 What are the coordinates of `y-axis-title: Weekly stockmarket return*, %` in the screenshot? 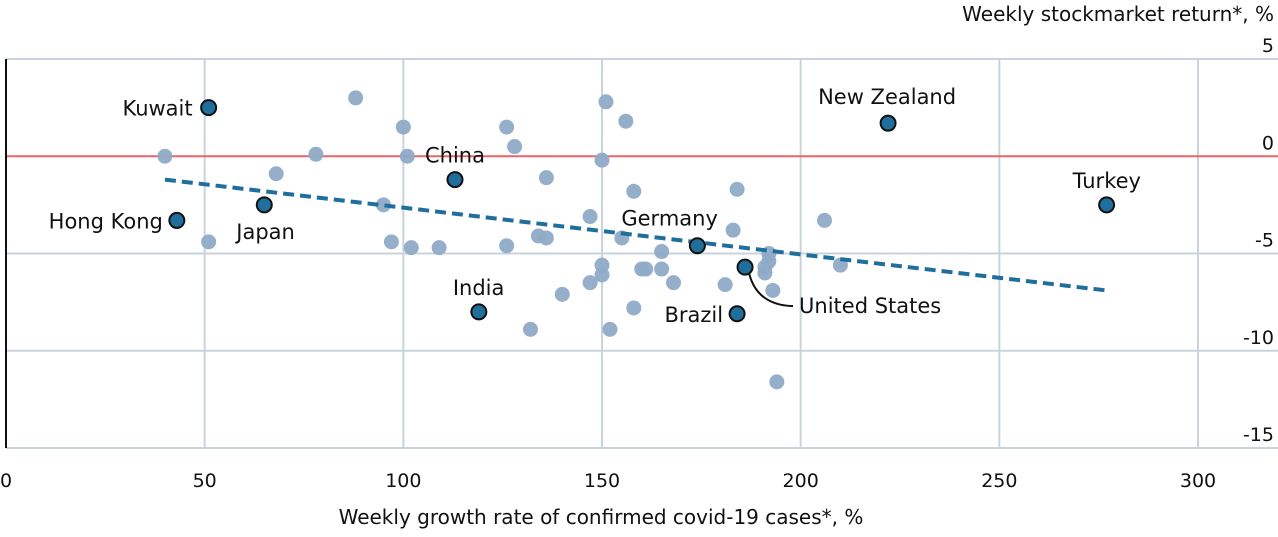 It's located at (1118, 14).